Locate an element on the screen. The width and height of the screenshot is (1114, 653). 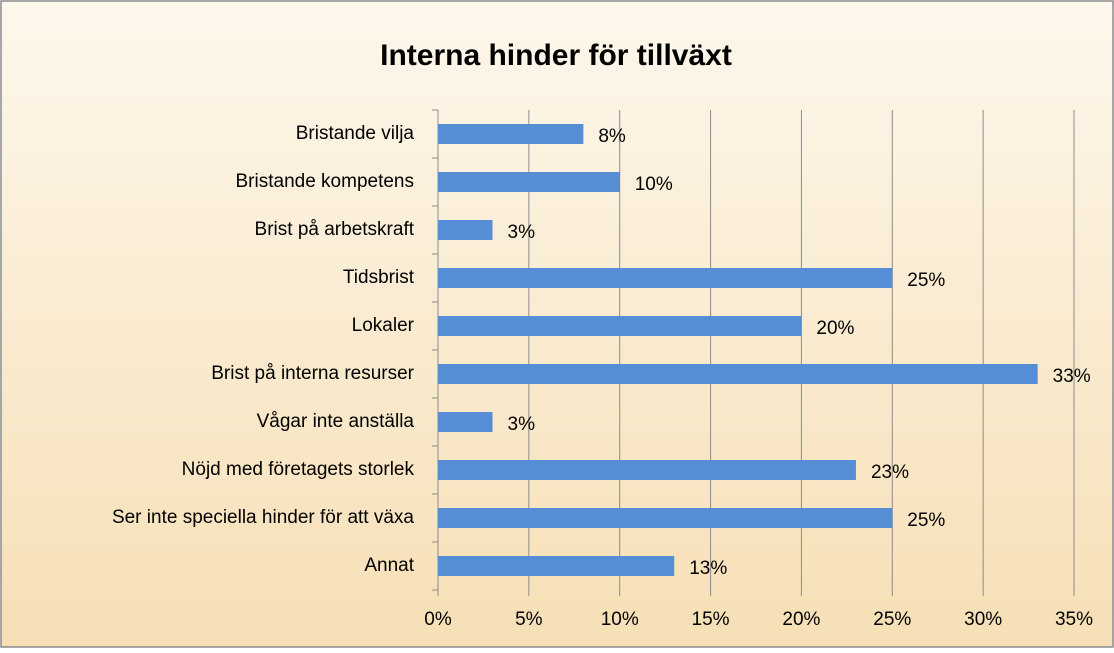
x-tick-label: 35% is located at coordinates (1074, 619).